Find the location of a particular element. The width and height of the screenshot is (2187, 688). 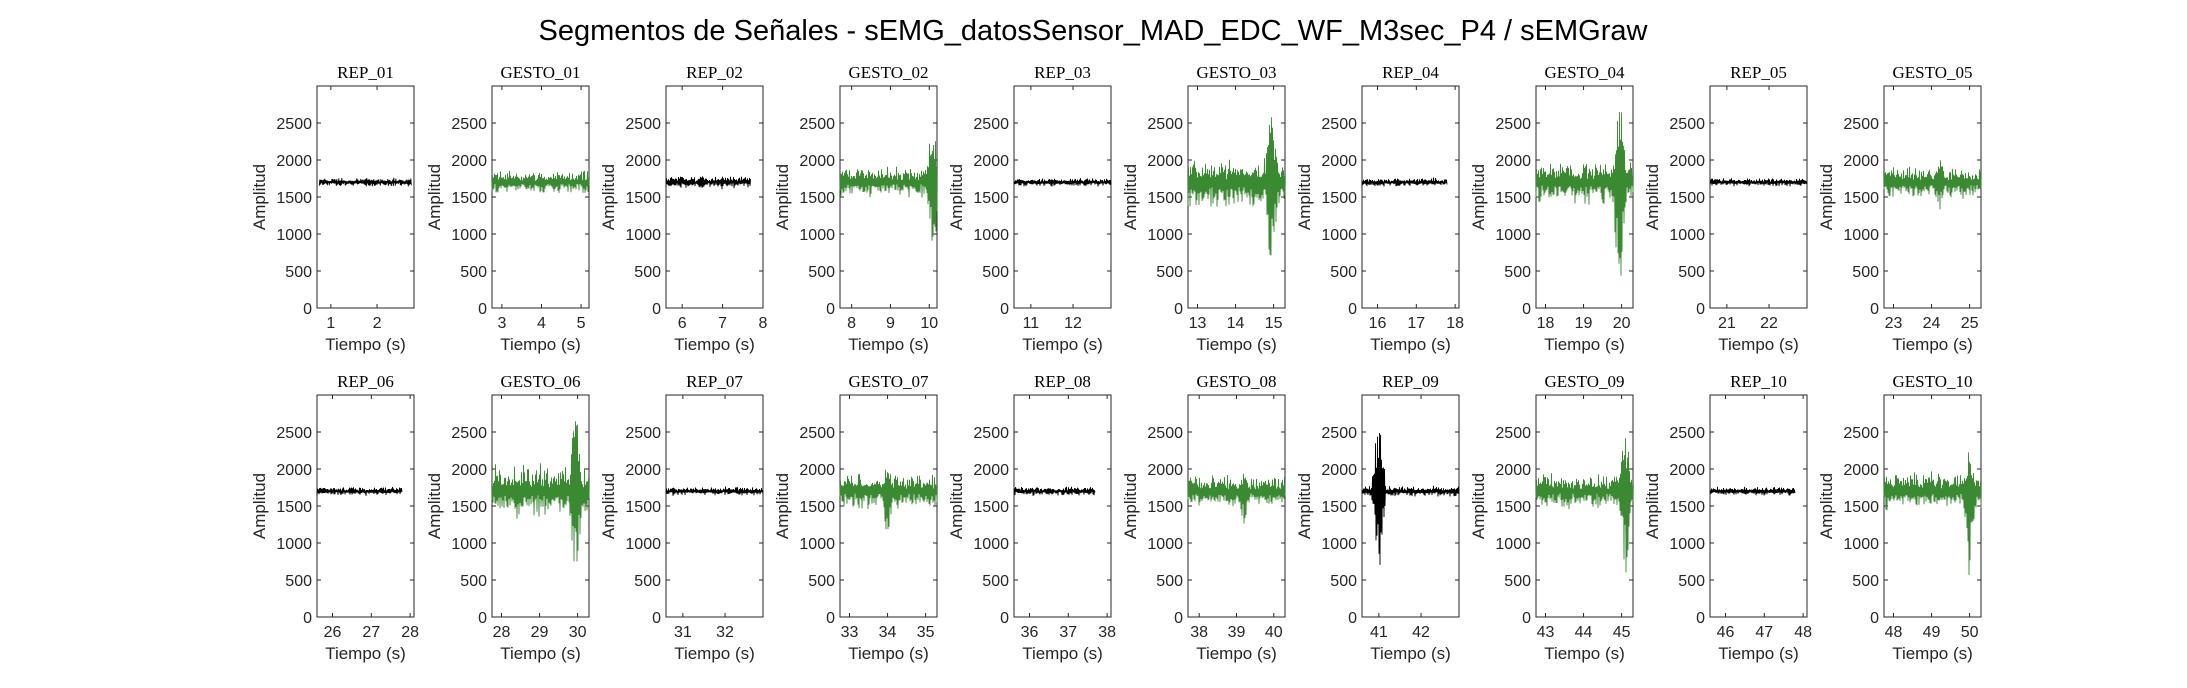

subplot-title: REP_01 is located at coordinates (365, 72).